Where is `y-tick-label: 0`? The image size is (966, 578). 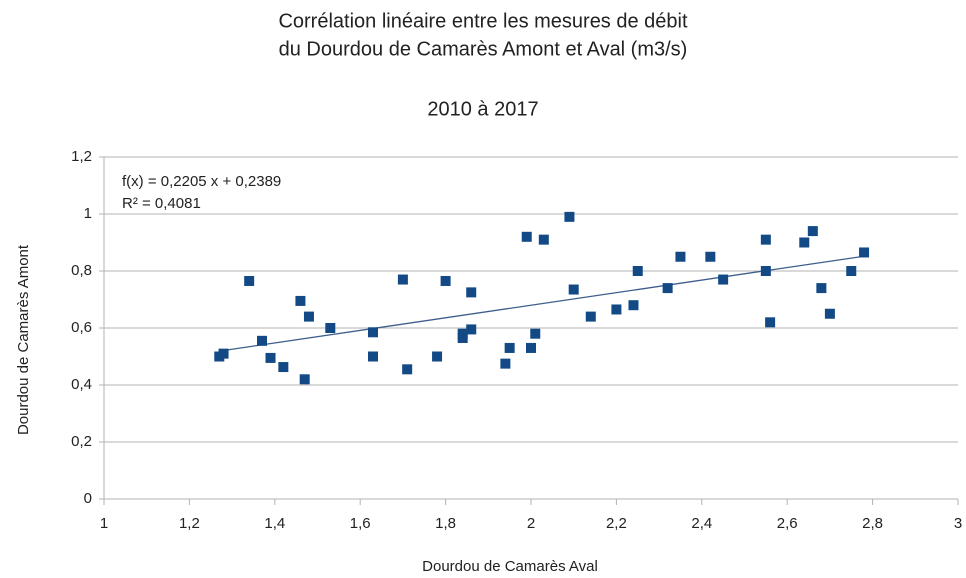 y-tick-label: 0 is located at coordinates (88, 498).